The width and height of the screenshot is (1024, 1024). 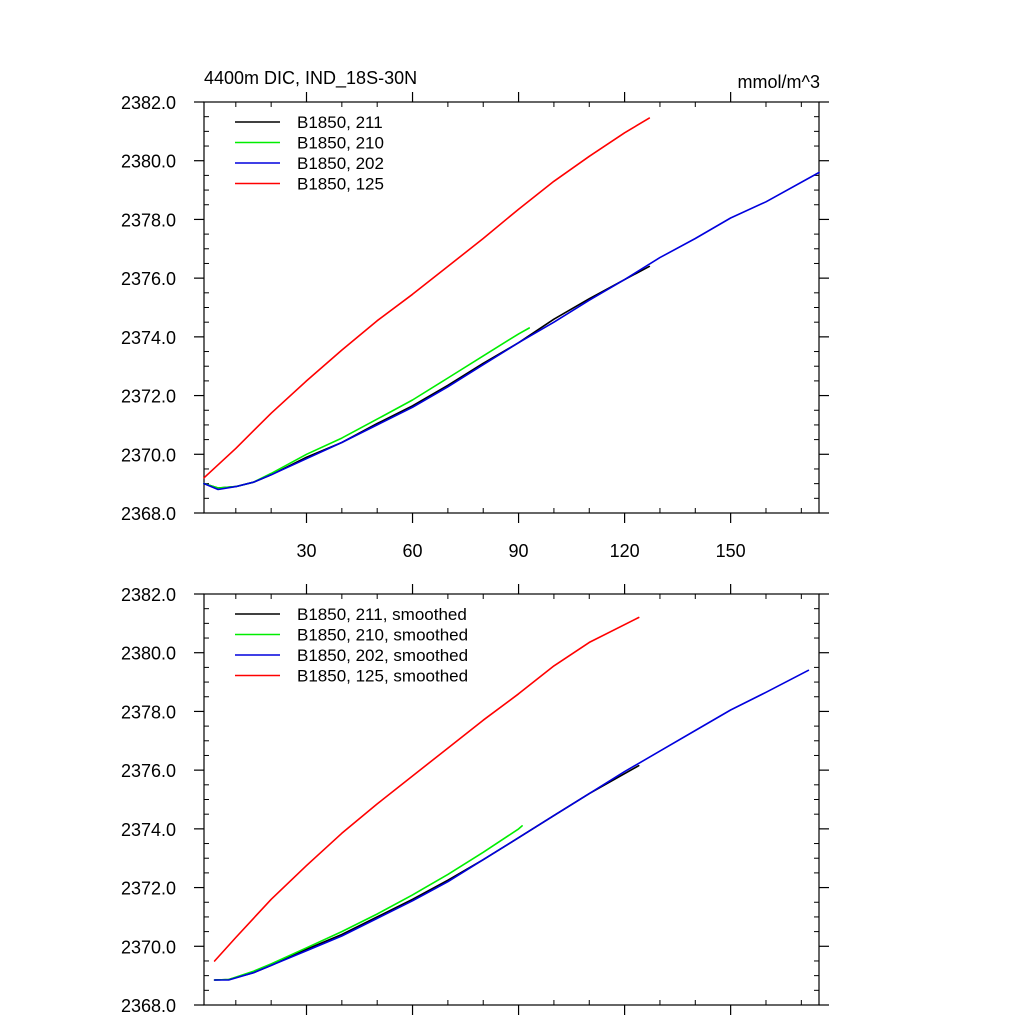 What do you see at coordinates (382, 655) in the screenshot?
I see `legend-label: B1850, 202, smoothed` at bounding box center [382, 655].